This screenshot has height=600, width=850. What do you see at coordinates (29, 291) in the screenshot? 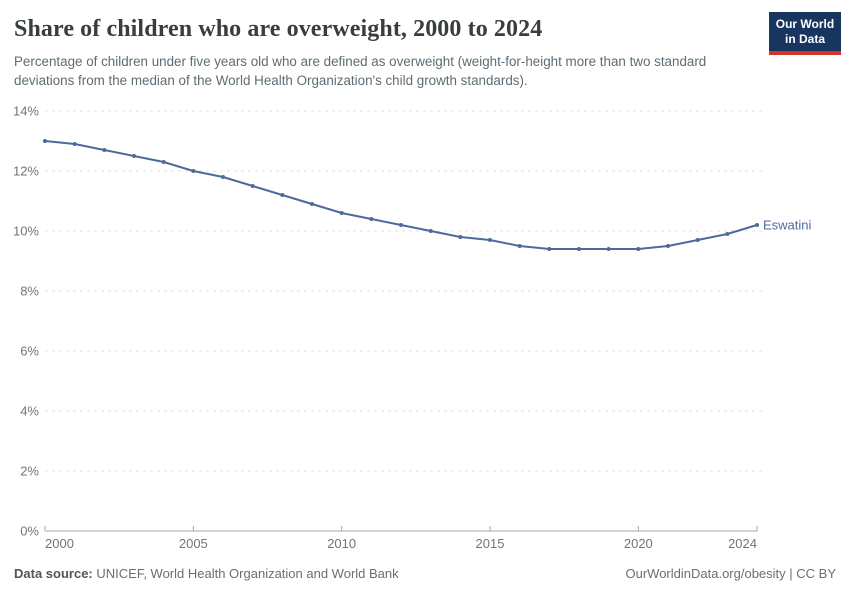
I see `y-tick-label: 8%` at bounding box center [29, 291].